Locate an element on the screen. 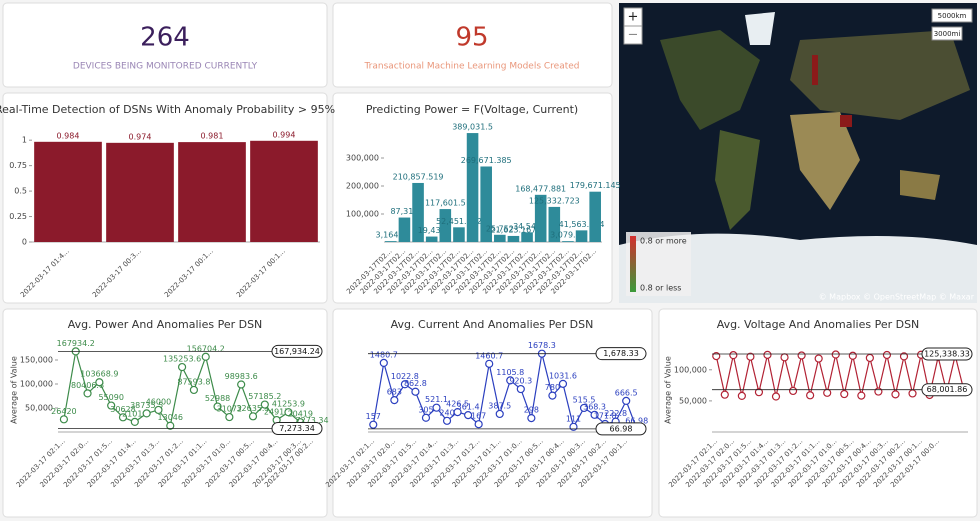 Image resolution: width=980 pixels, height=521 pixels. data-label: 368.3 is located at coordinates (594, 406).